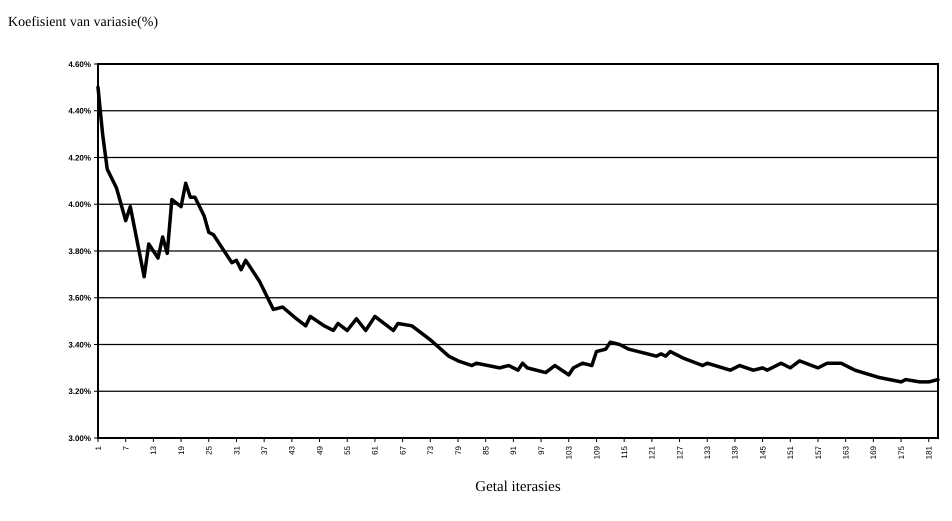  Describe the element at coordinates (431, 450) in the screenshot. I see `x-tick-label: 73` at that location.